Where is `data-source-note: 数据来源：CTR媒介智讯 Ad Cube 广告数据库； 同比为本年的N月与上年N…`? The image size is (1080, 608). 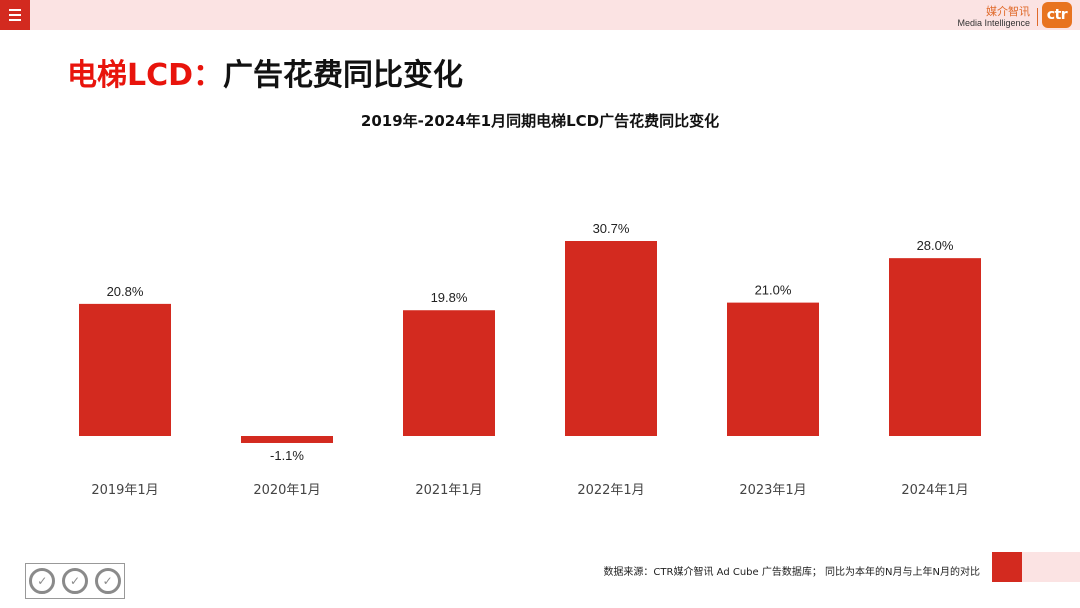
data-source-note: 数据来源：CTR媒介智讯 Ad Cube 广告数据库； 同比为本年的N月与上年N… is located at coordinates (791, 572).